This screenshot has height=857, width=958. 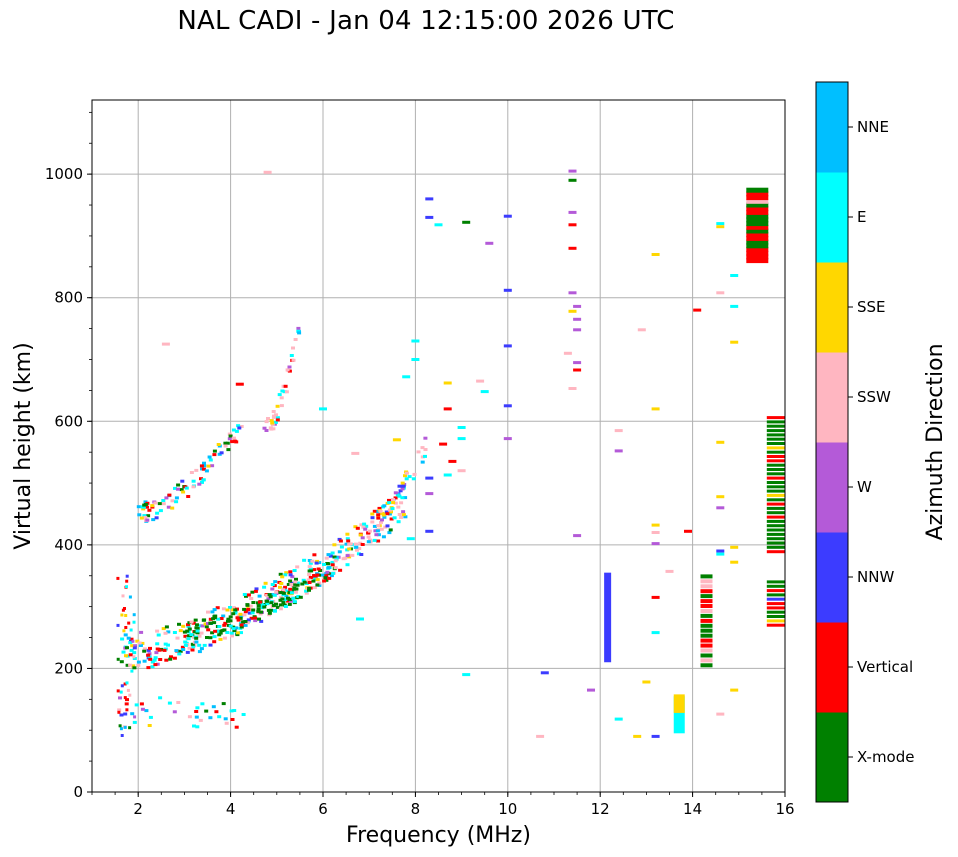 I want to click on y-tick-label: 600, so click(x=68, y=421).